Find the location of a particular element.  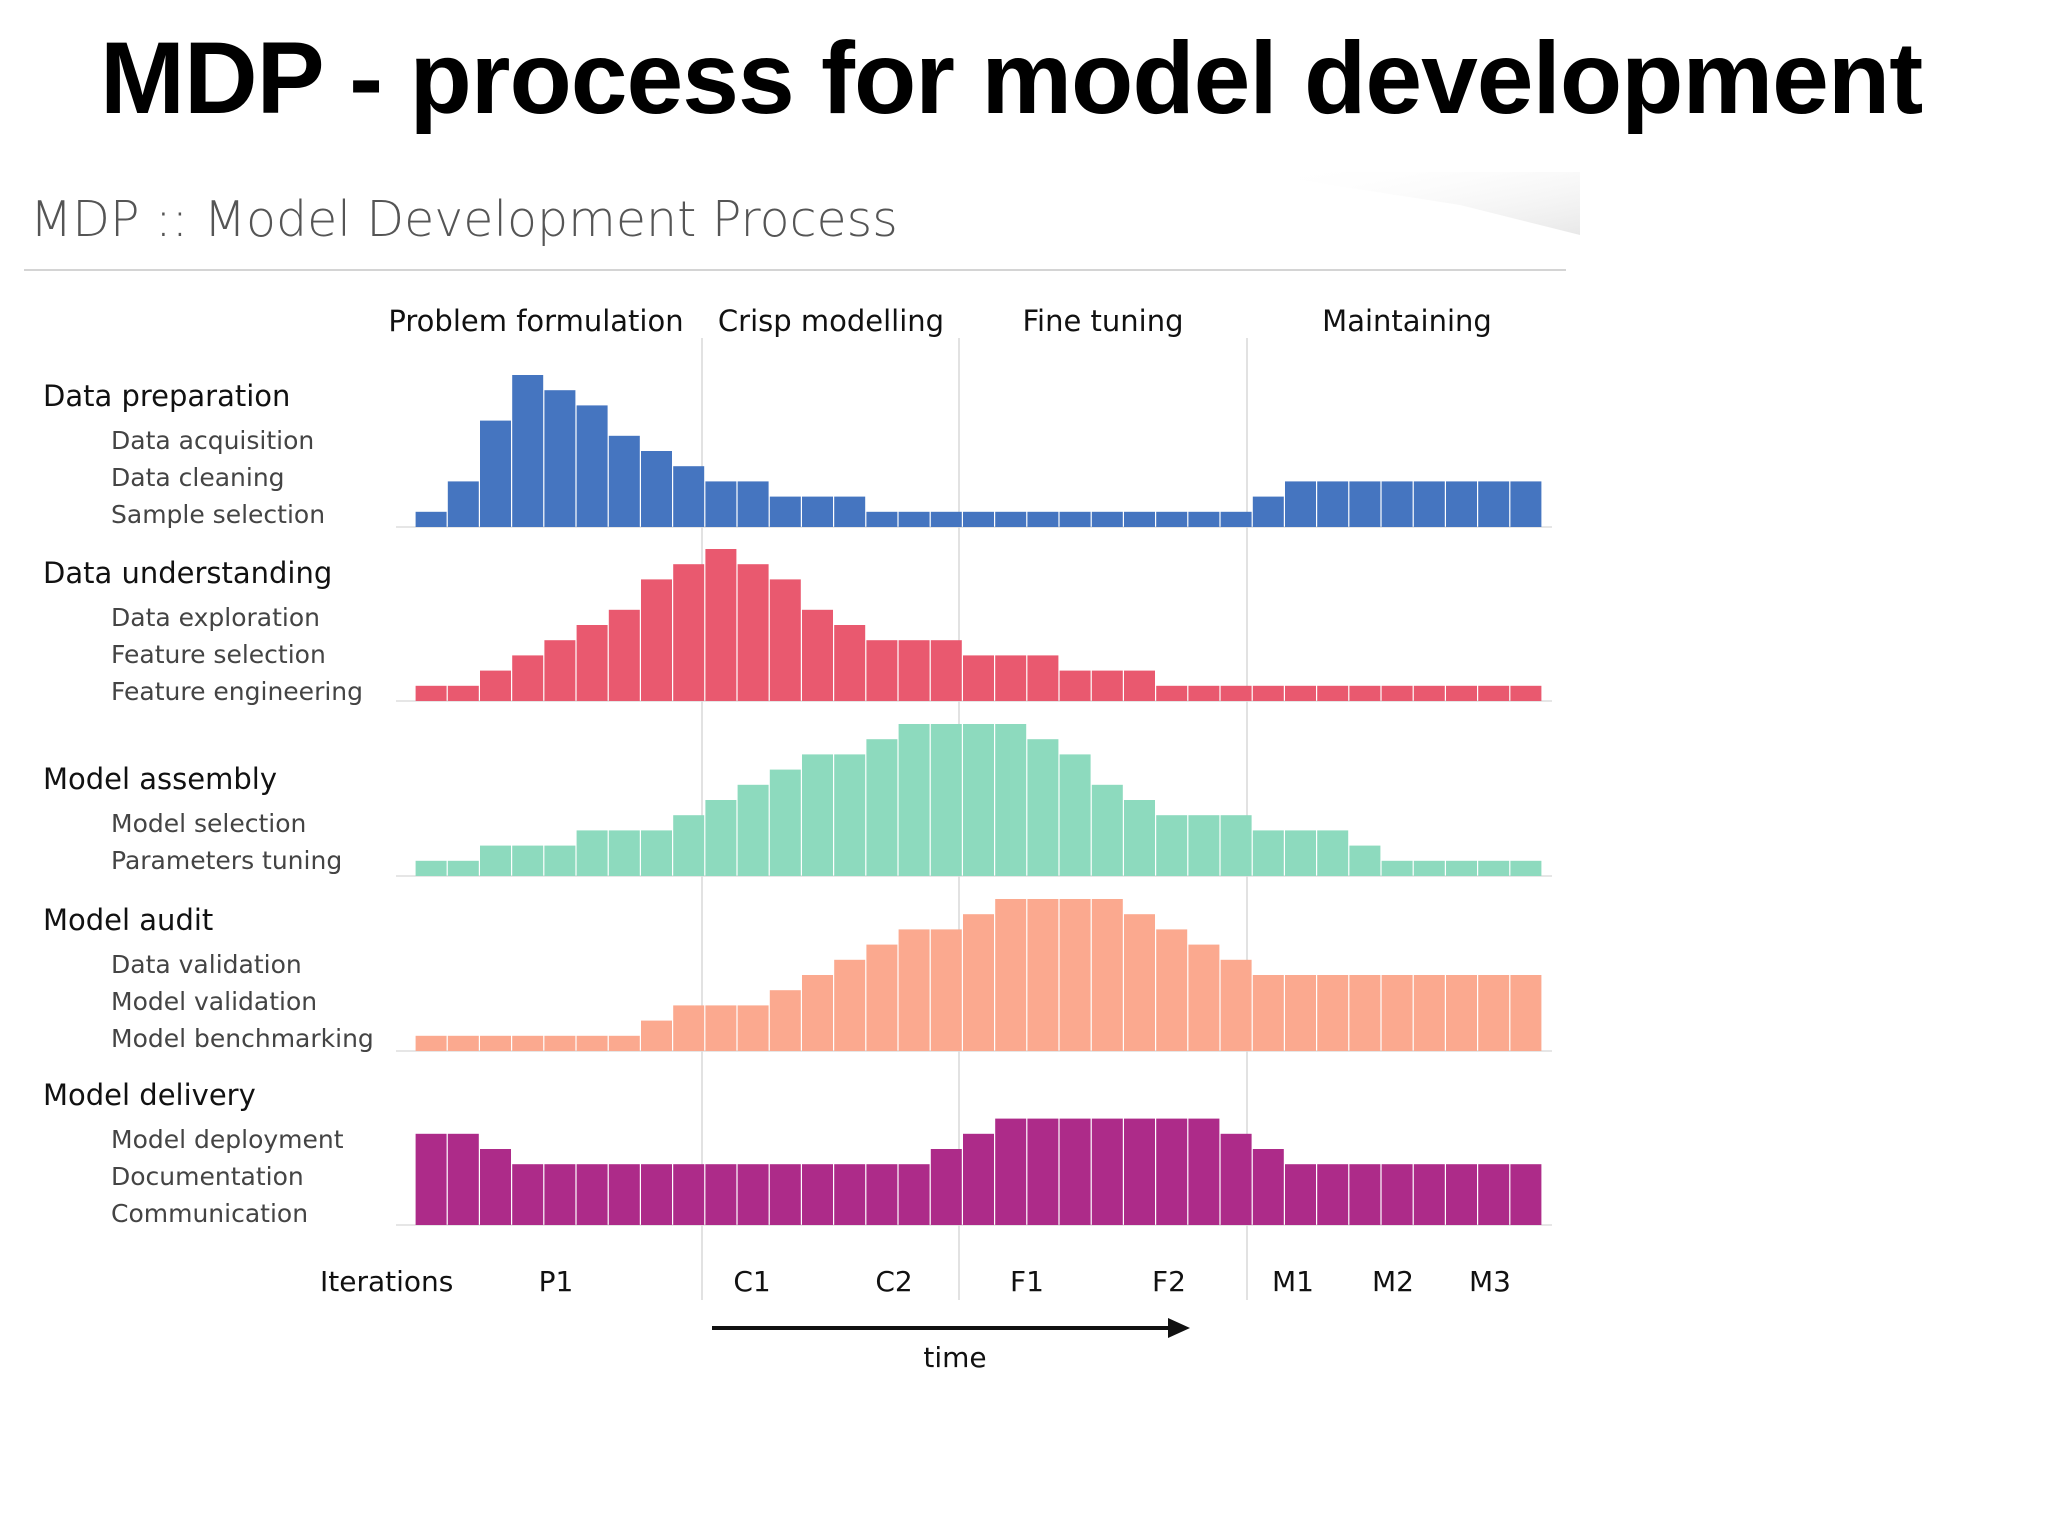

group-sub-label: Communication is located at coordinates (209, 1213).